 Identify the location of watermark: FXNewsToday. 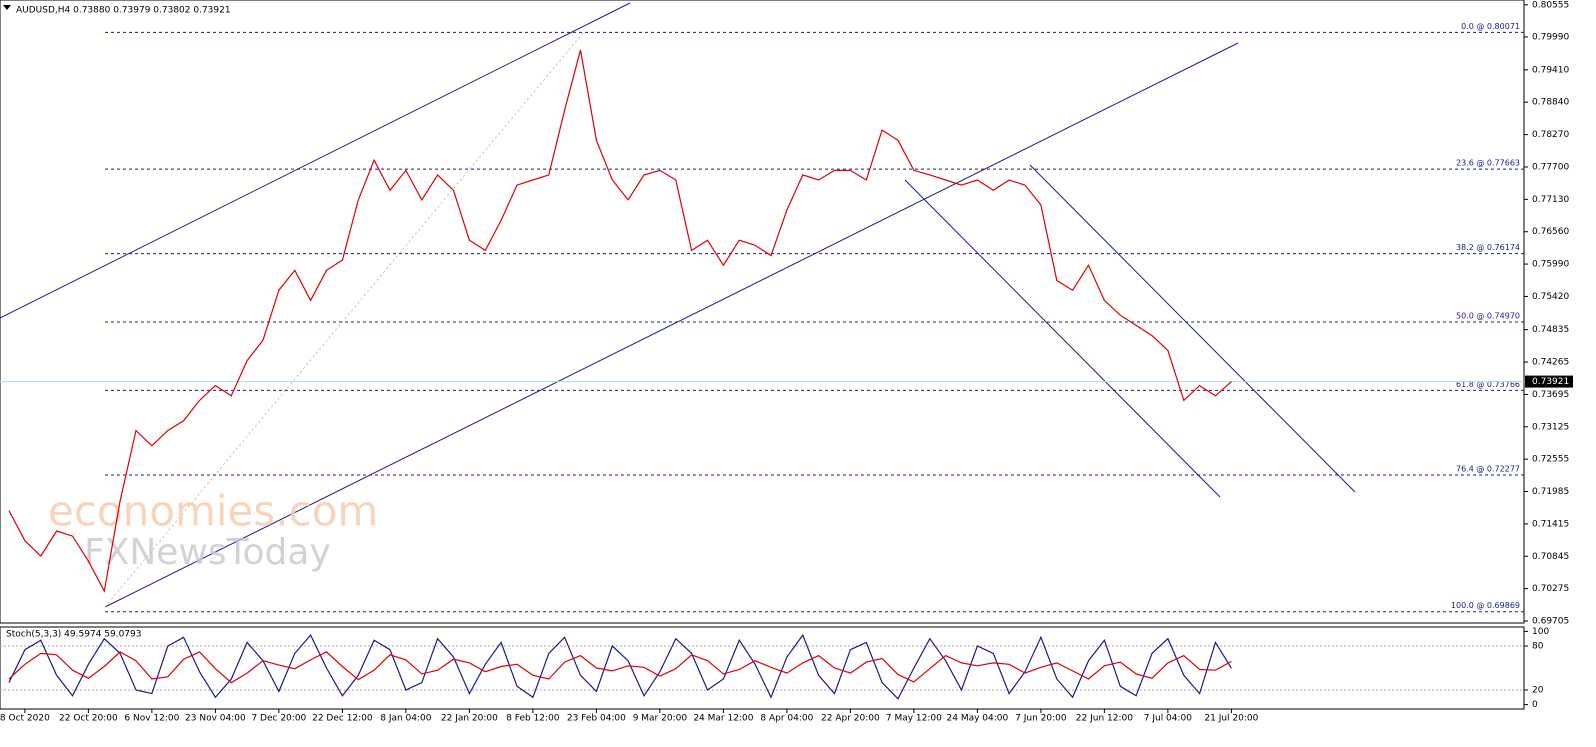
(207, 552).